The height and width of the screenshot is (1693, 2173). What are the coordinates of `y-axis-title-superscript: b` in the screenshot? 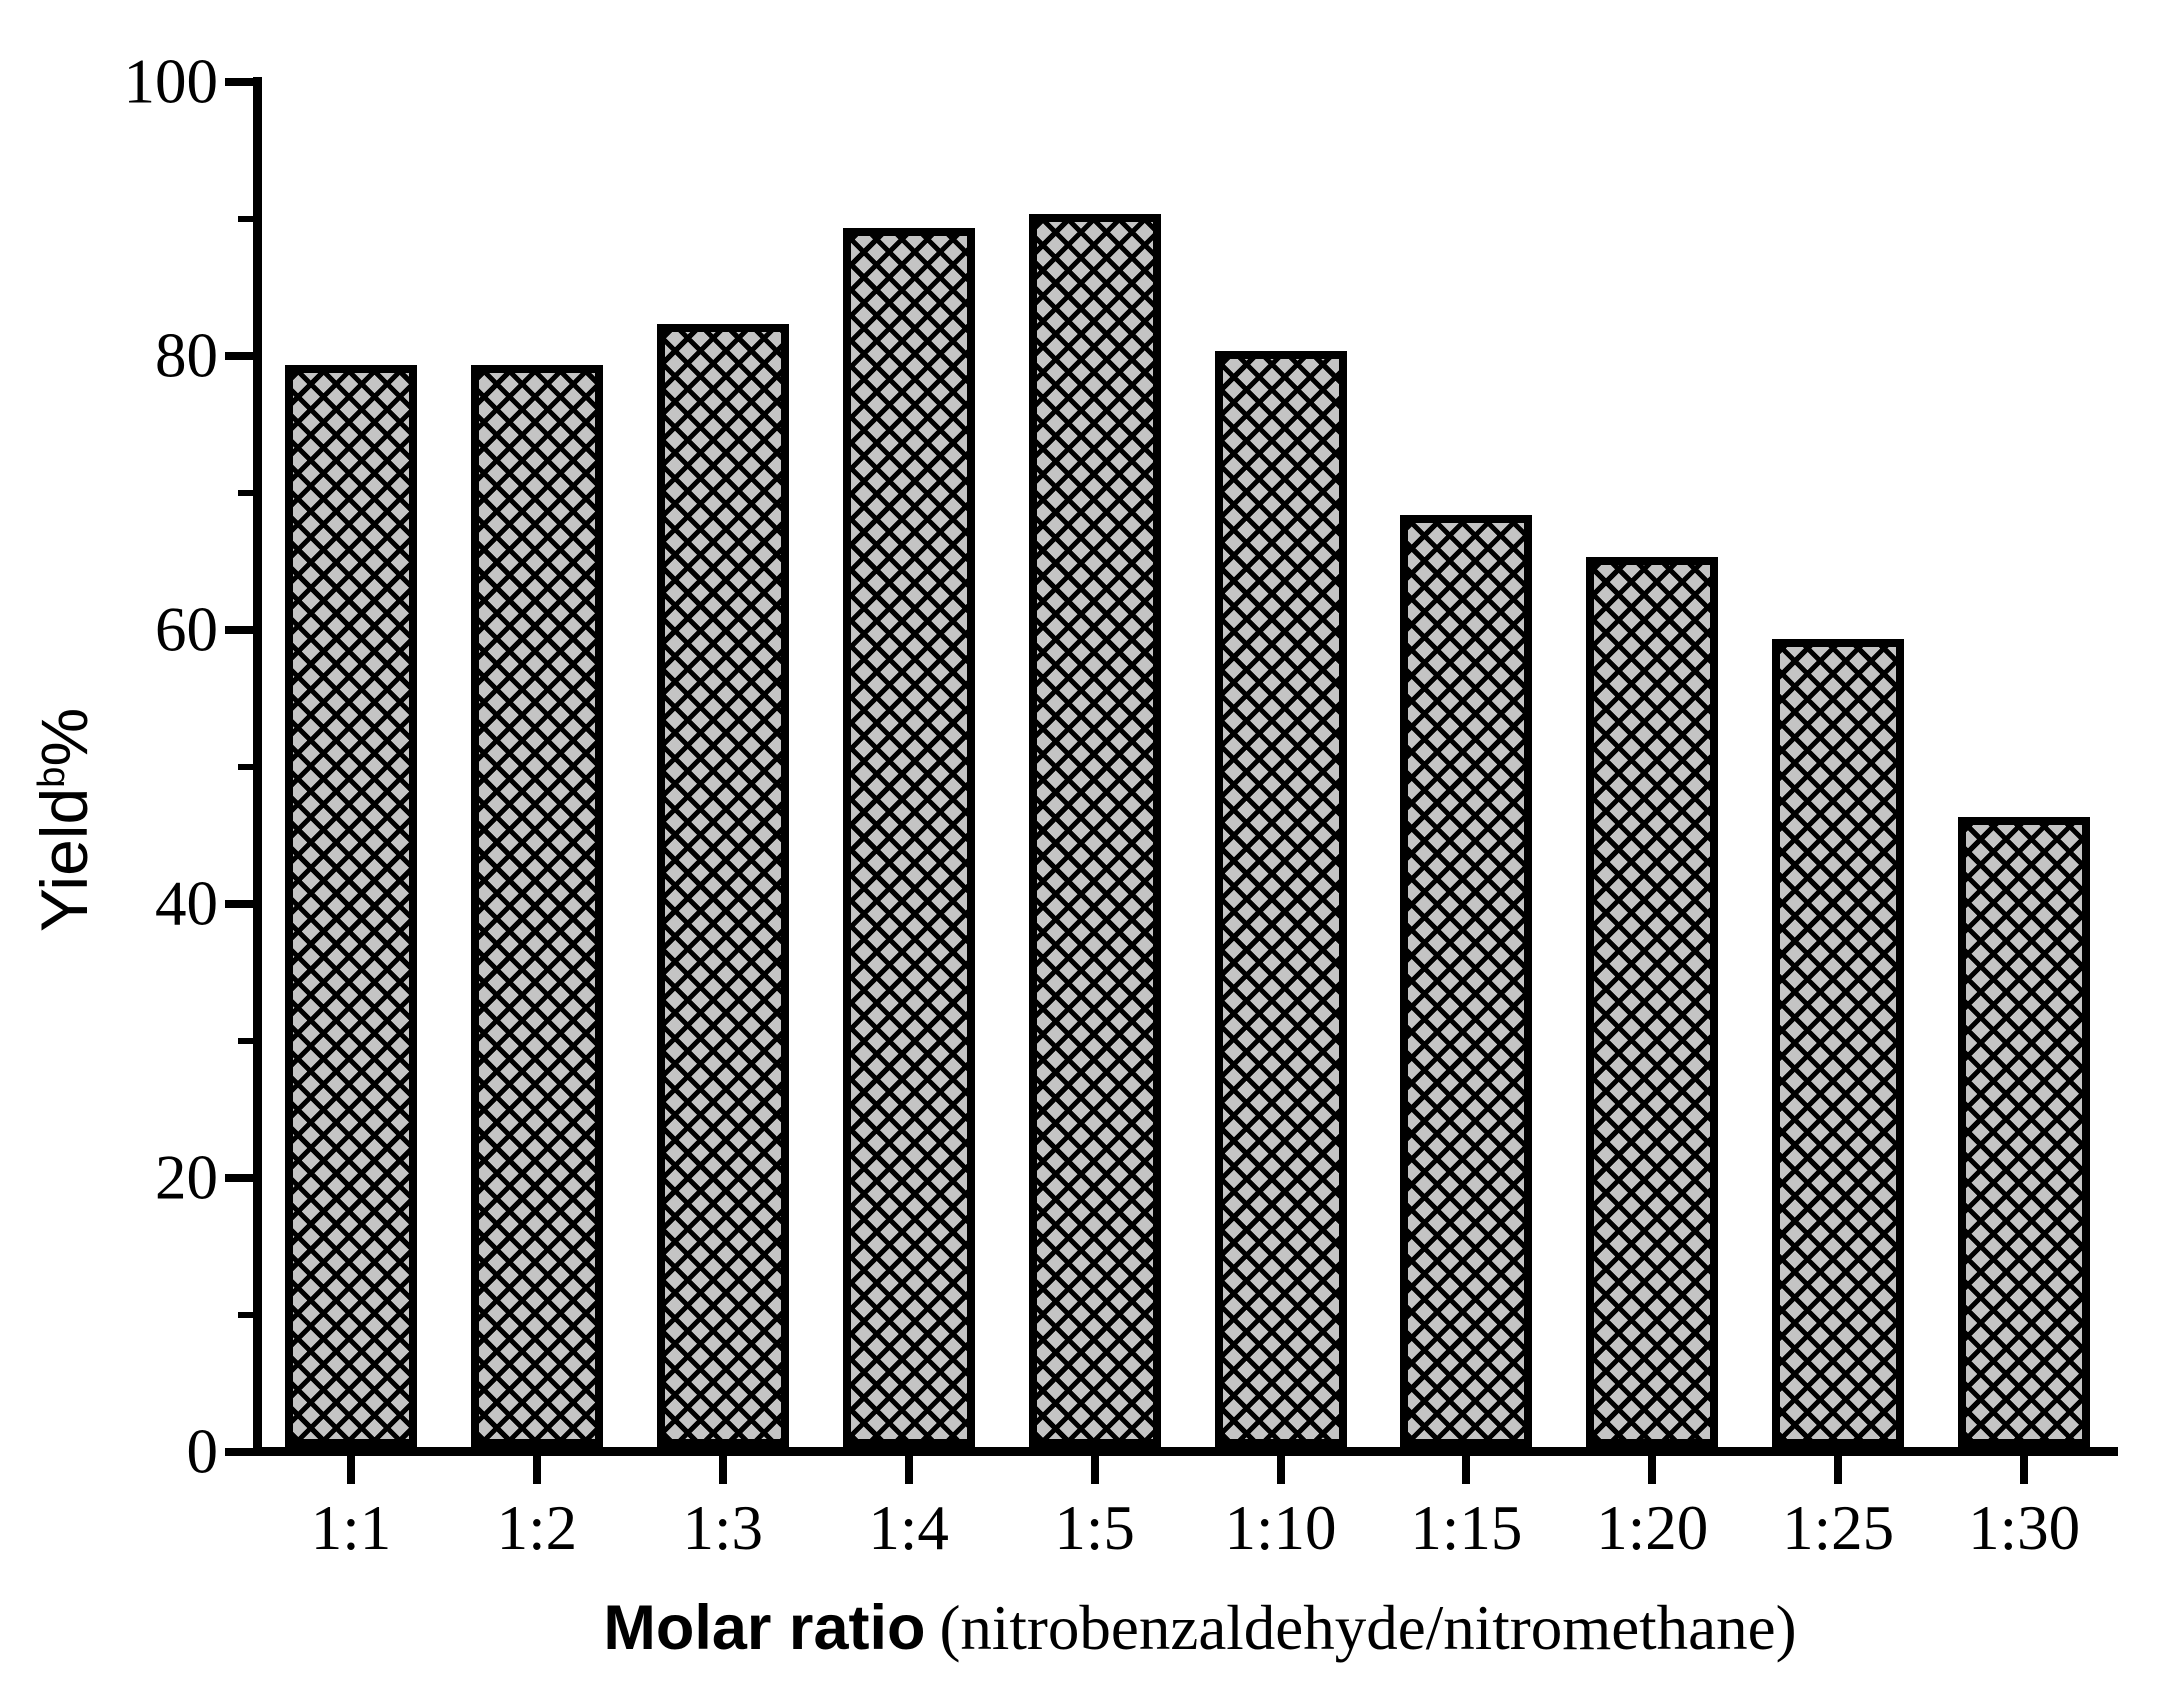 It's located at (51, 777).